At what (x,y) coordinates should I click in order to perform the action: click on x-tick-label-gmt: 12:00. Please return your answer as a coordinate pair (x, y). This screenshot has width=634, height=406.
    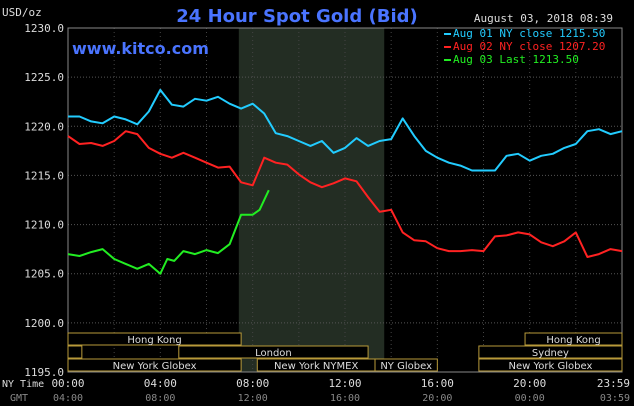
    Looking at the image, I should click on (253, 398).